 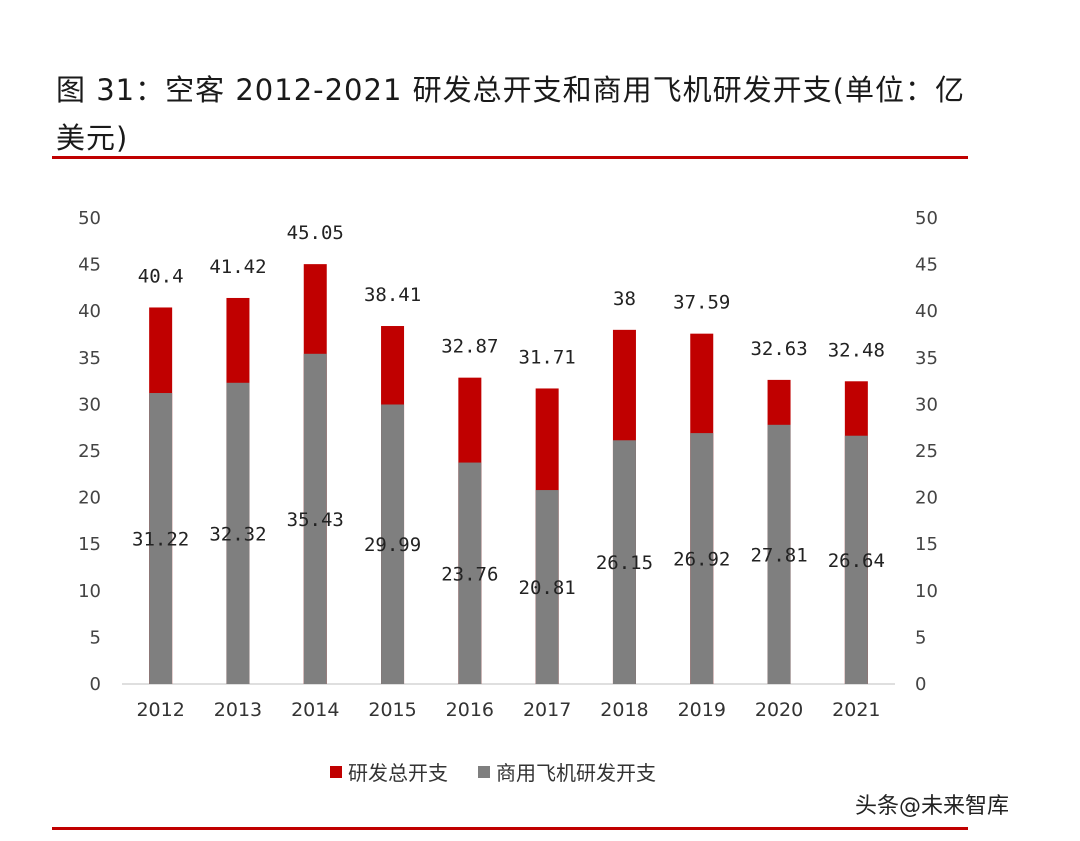 What do you see at coordinates (89, 498) in the screenshot?
I see `y-tick-left: 20` at bounding box center [89, 498].